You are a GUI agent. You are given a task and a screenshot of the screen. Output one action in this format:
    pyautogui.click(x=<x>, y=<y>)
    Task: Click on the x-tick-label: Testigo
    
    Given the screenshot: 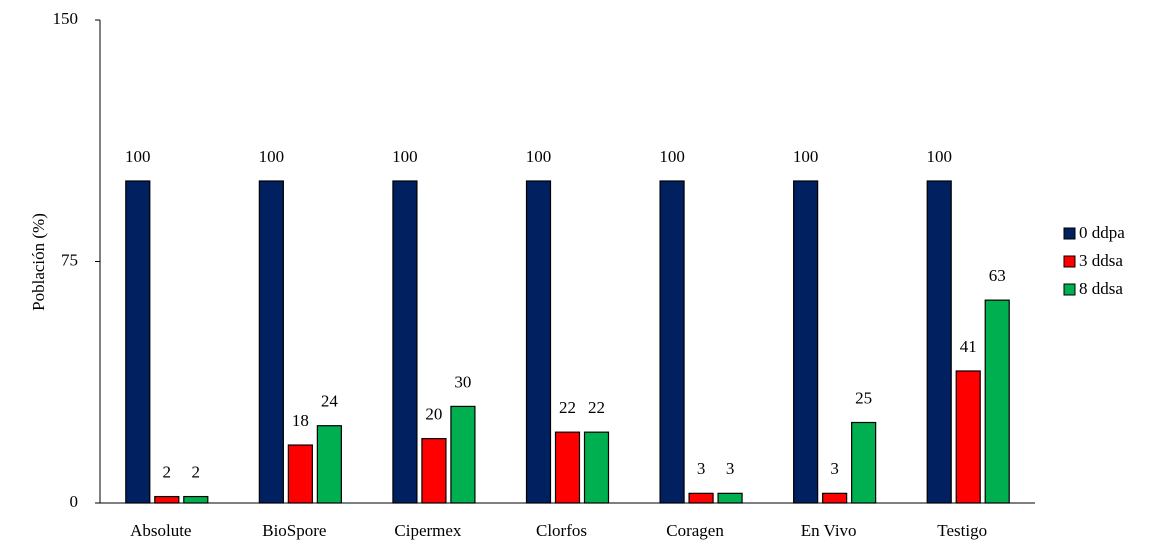 What is the action you would take?
    pyautogui.click(x=962, y=530)
    